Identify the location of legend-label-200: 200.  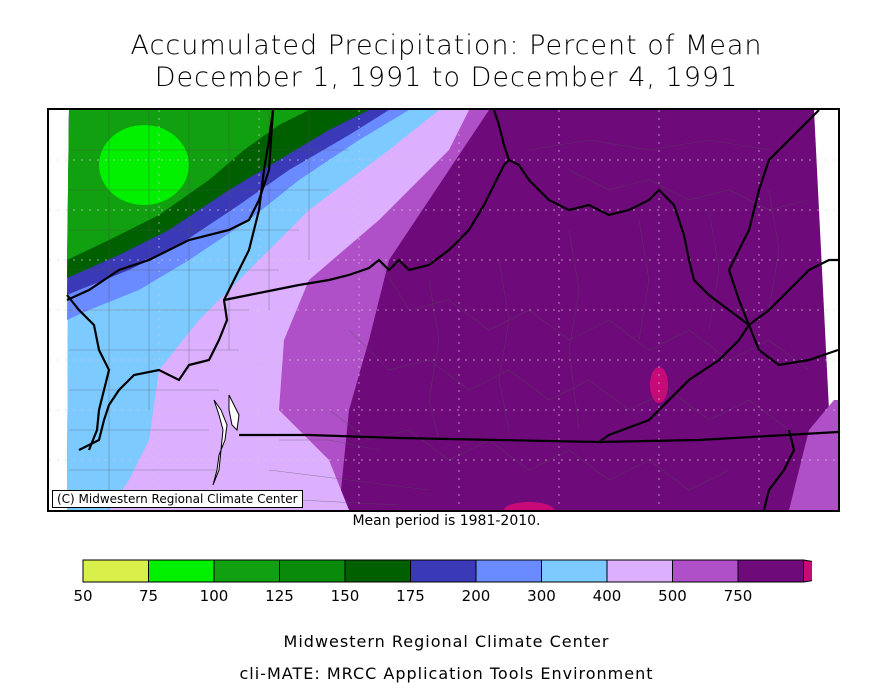
(476, 596).